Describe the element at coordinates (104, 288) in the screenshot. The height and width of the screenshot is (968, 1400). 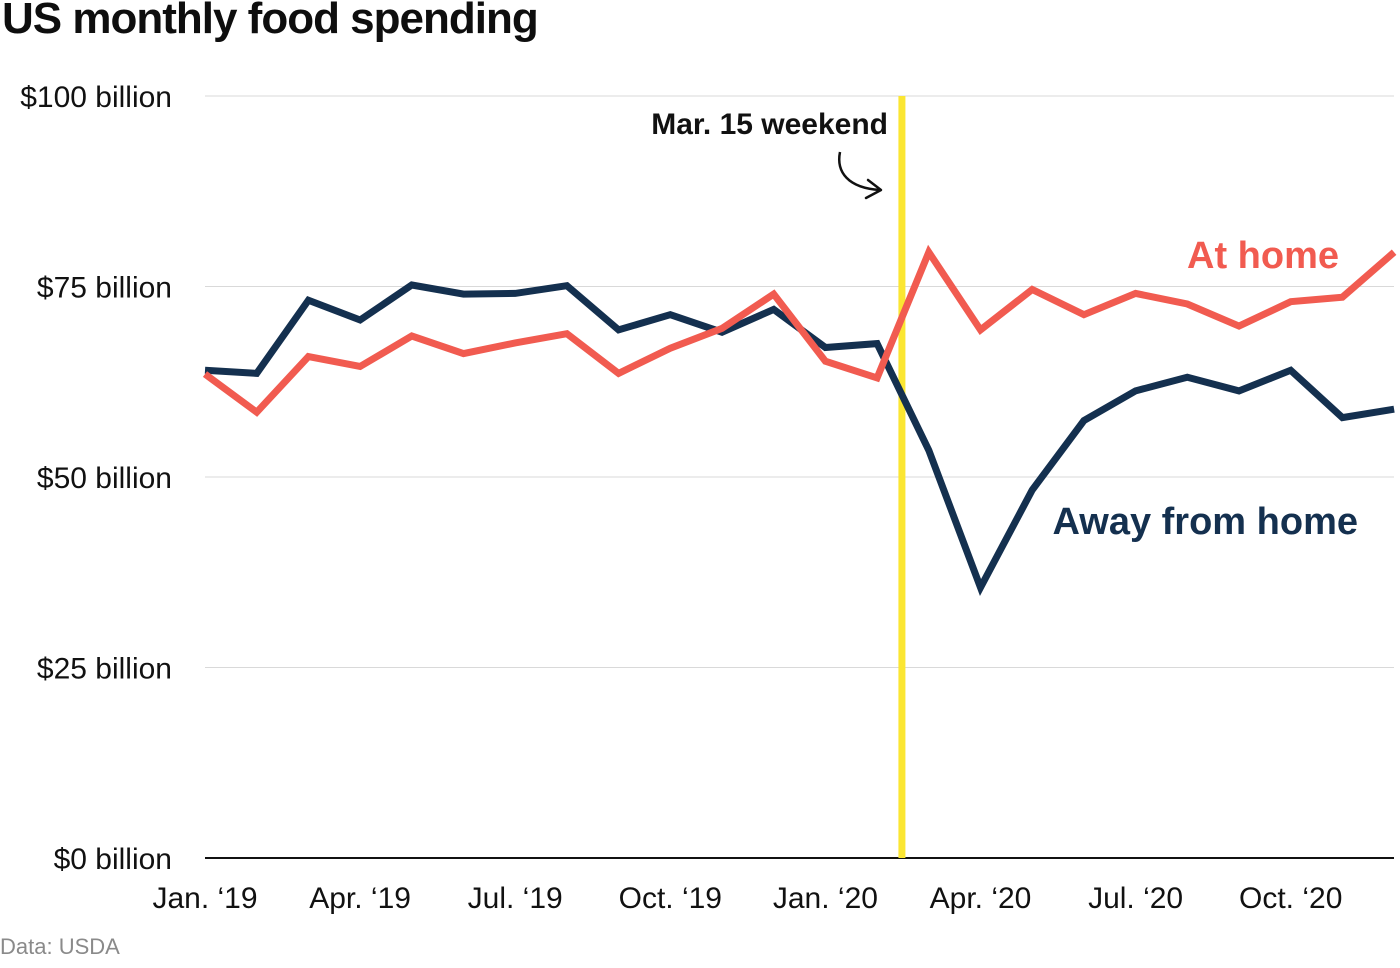
I see `y-tick-label: $75 billion` at that location.